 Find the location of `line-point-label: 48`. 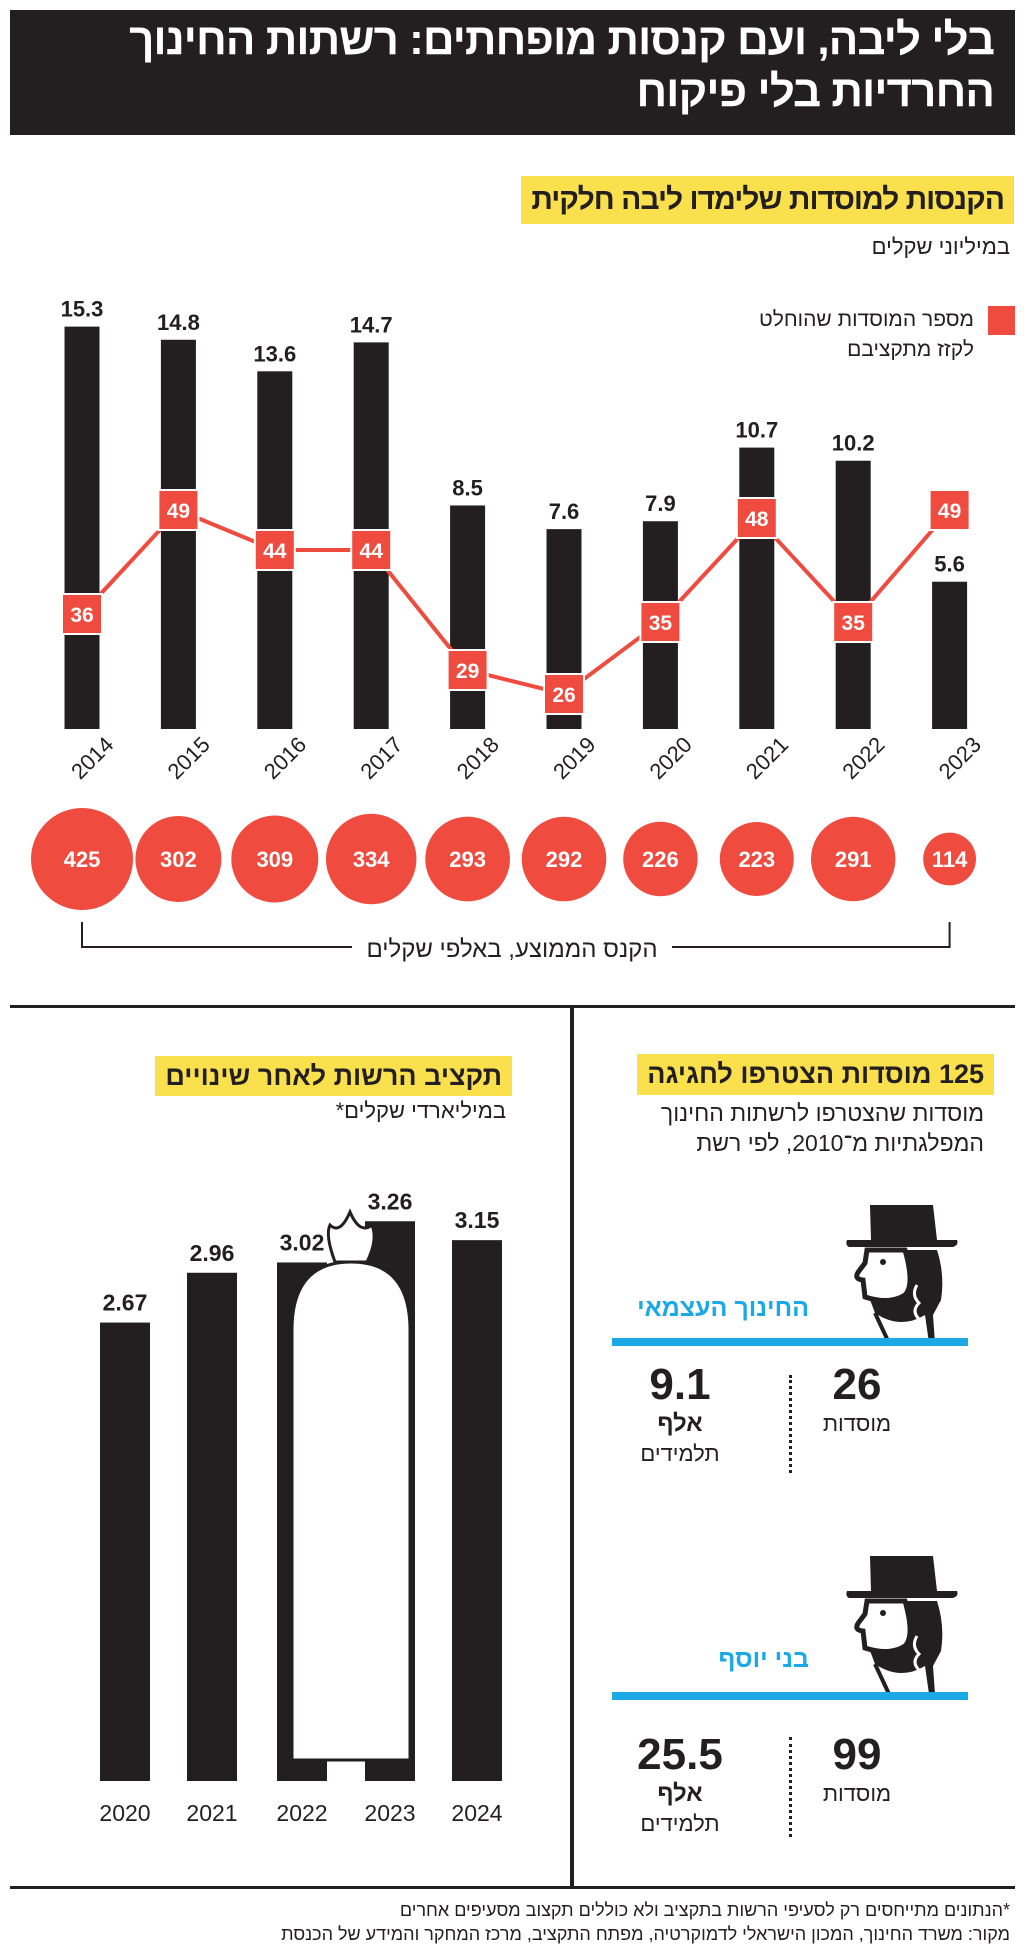

line-point-label: 48 is located at coordinates (757, 519).